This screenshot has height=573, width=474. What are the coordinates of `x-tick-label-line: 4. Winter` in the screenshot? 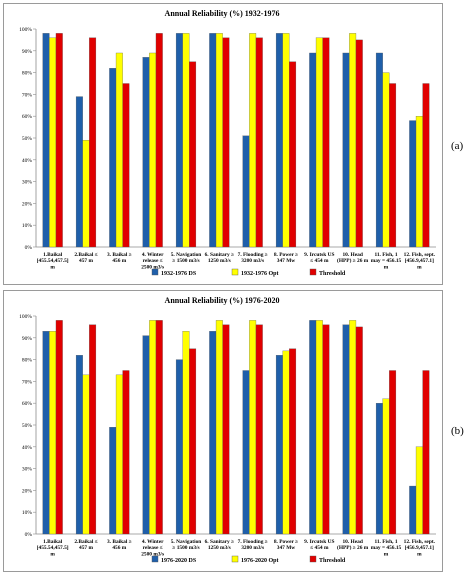 It's located at (153, 255).